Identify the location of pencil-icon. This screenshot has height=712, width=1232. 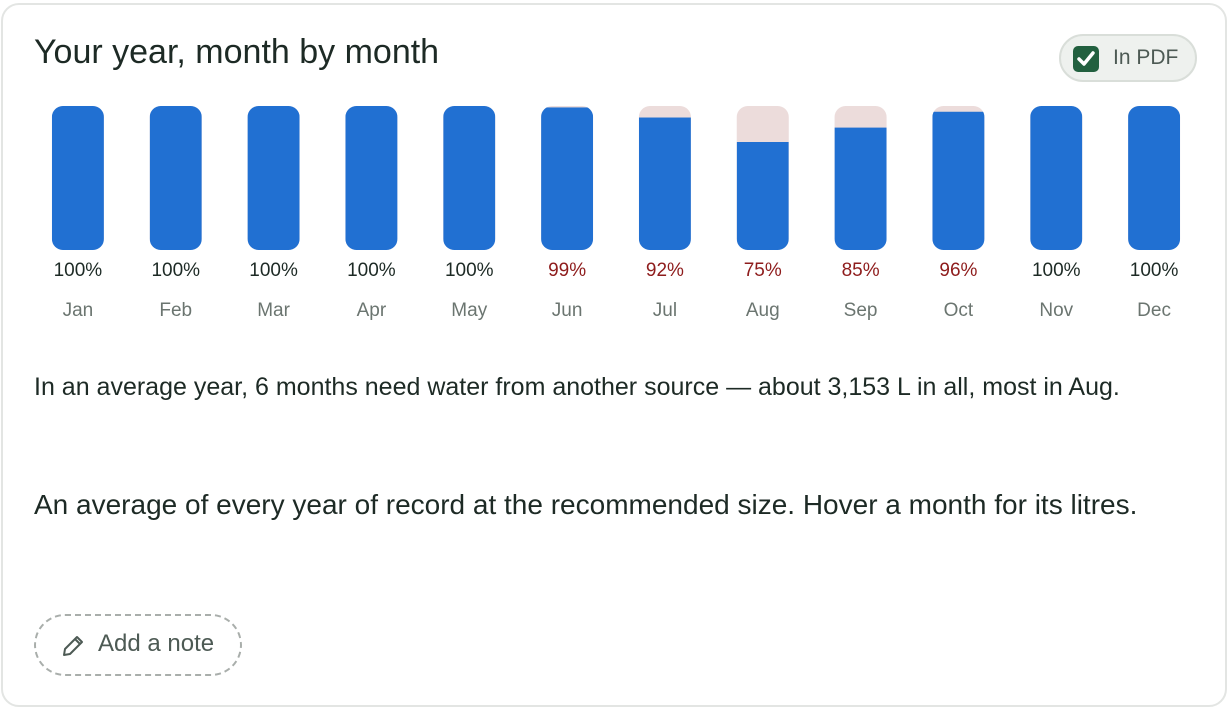
(73, 646).